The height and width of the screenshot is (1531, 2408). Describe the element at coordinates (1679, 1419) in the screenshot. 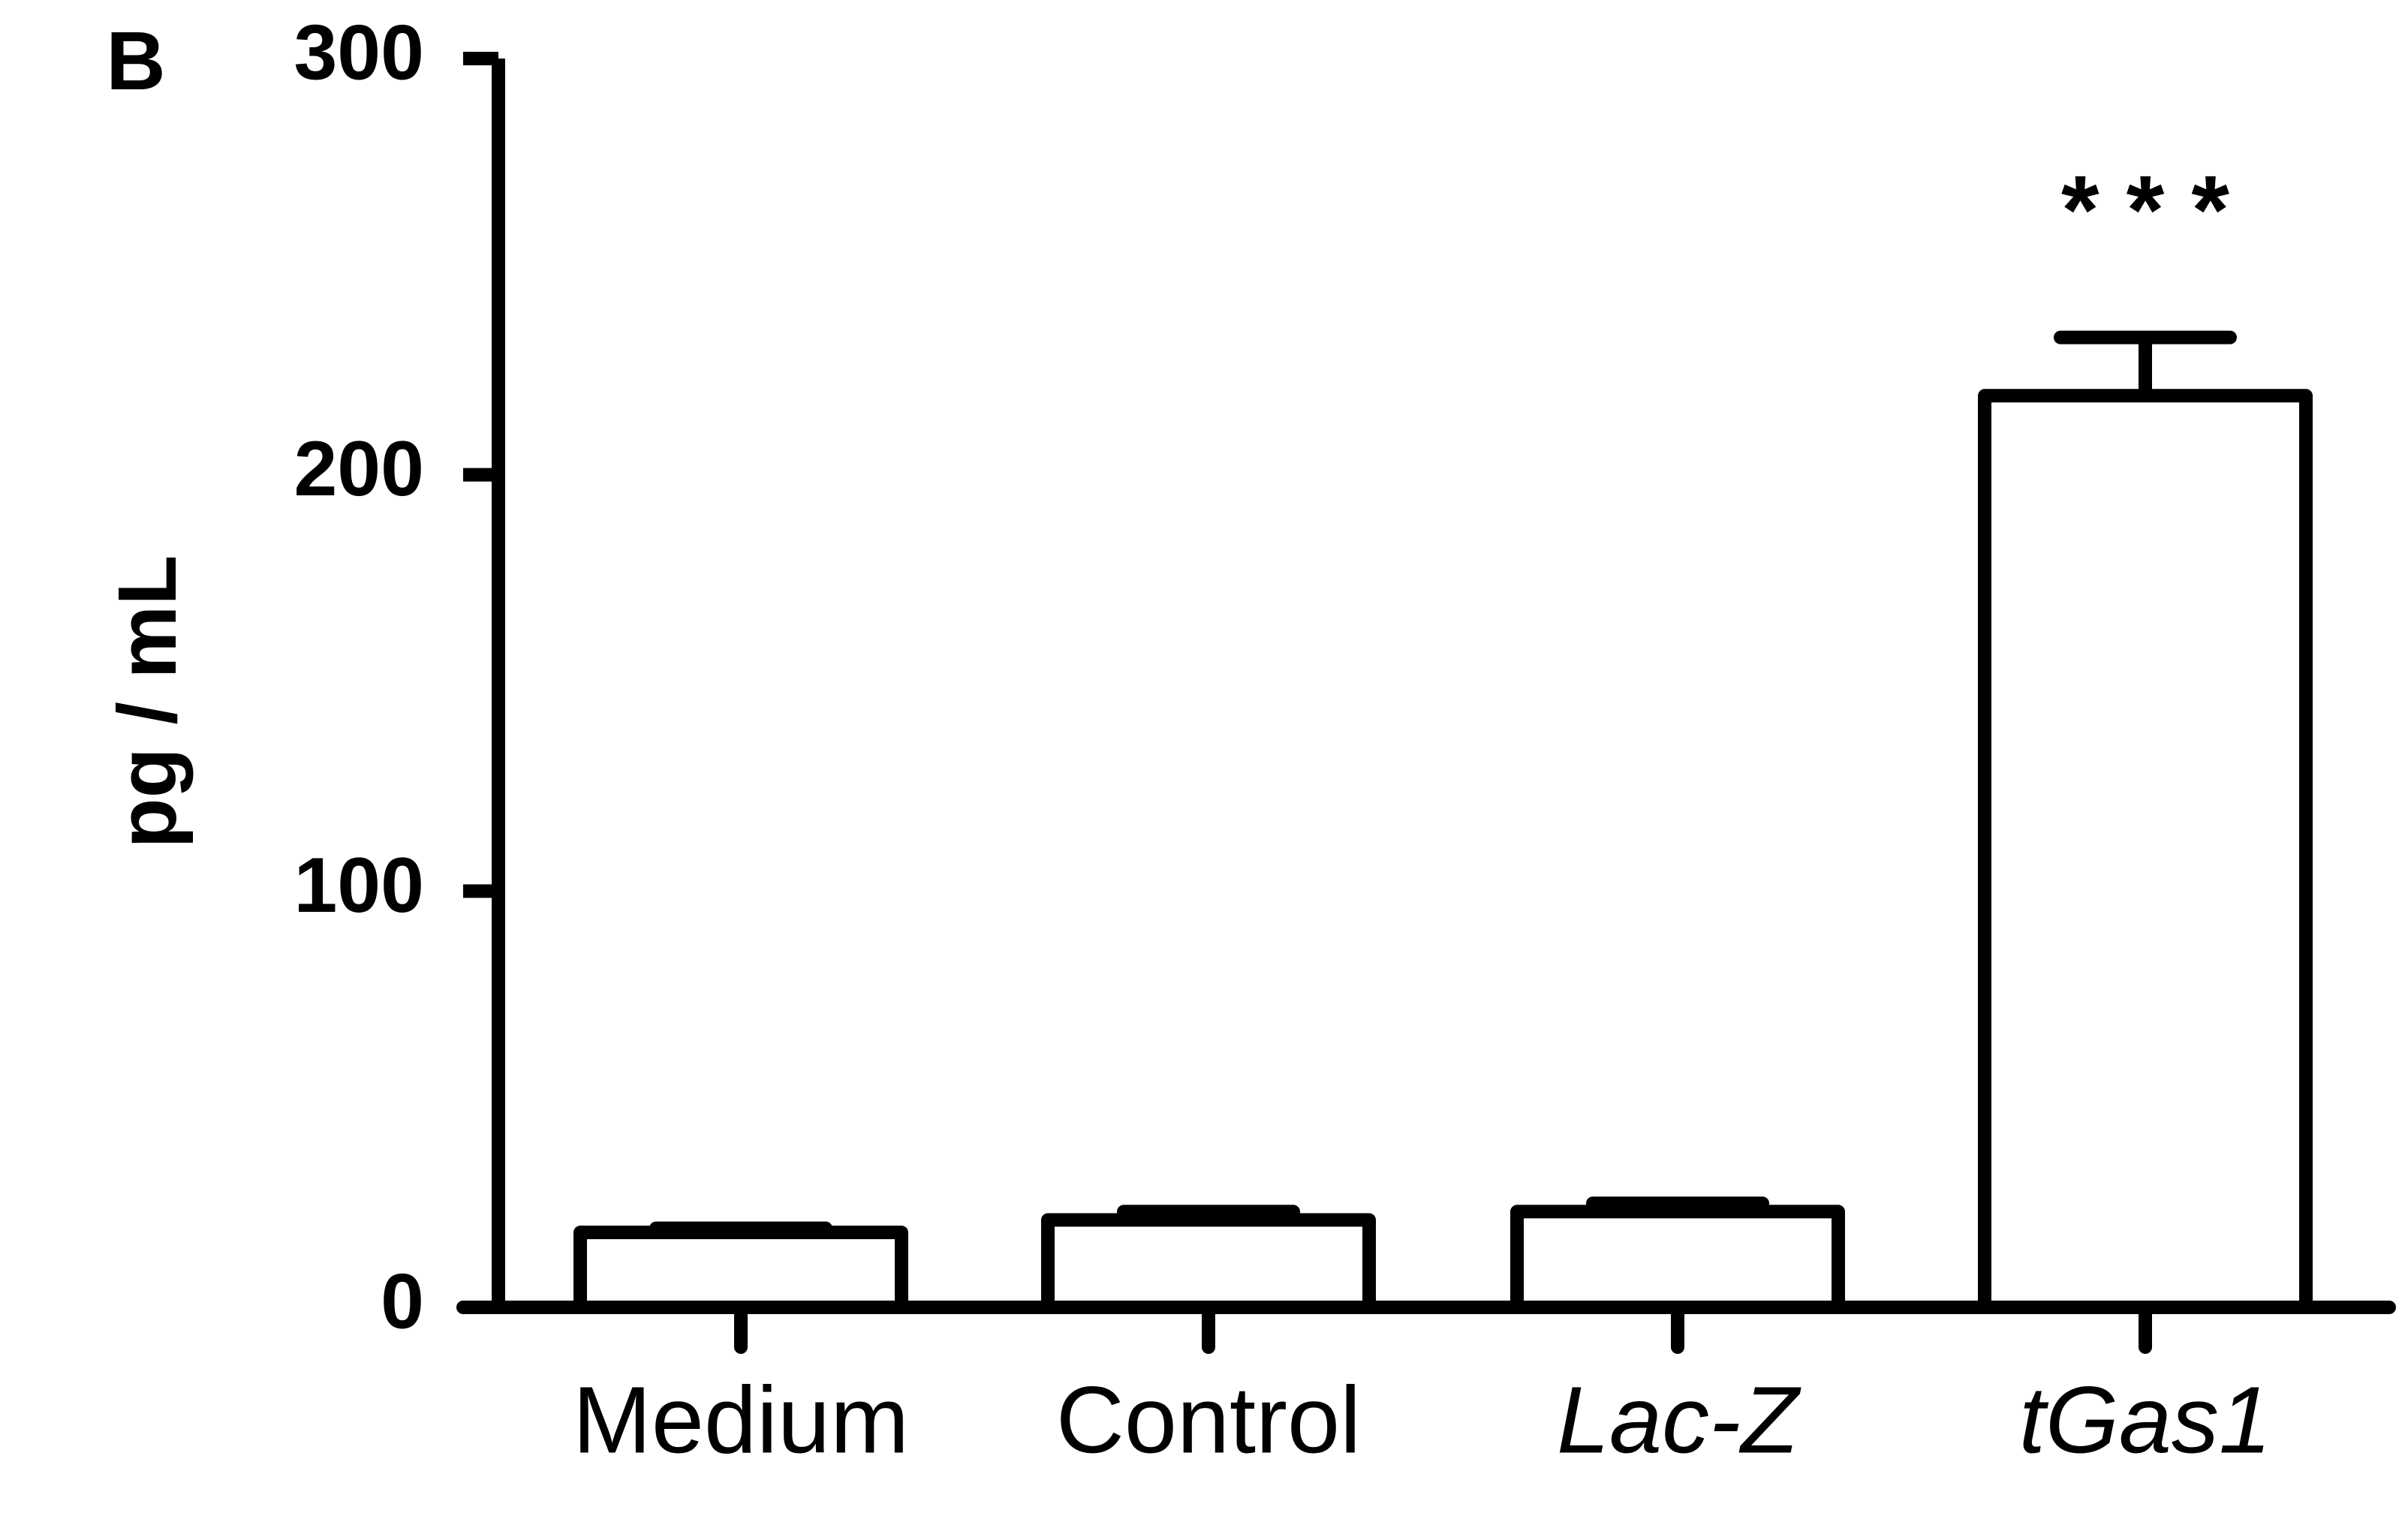

I see `x-tick-label: Lac-Z` at that location.